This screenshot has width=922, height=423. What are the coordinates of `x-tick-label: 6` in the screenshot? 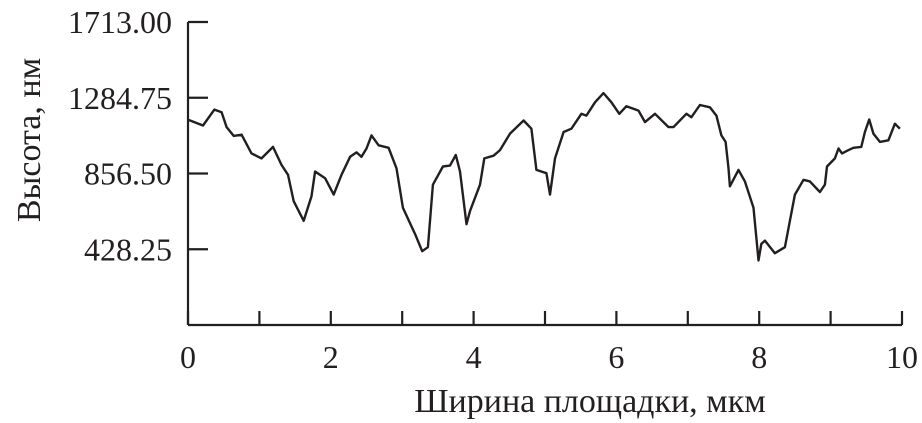 It's located at (616, 357).